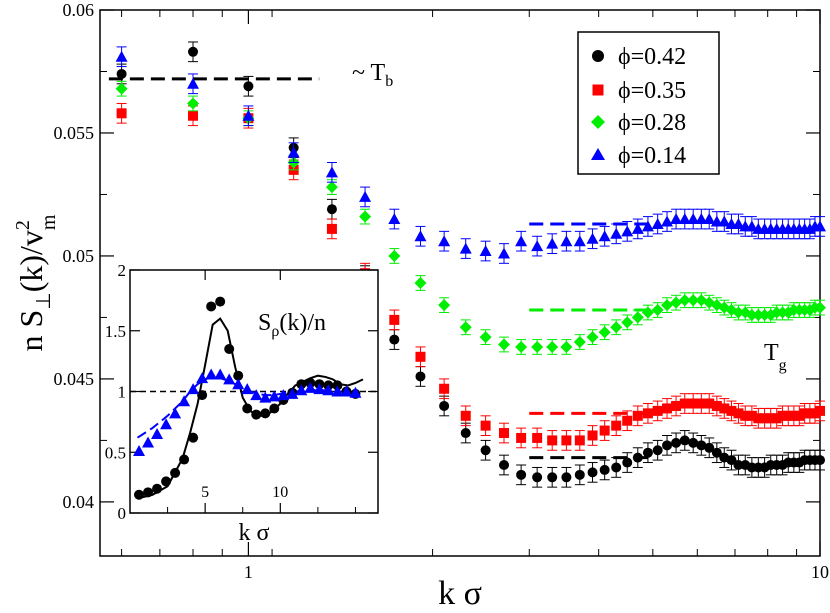  Describe the element at coordinates (598, 56) in the screenshot. I see `legend-marker-phi042` at that location.